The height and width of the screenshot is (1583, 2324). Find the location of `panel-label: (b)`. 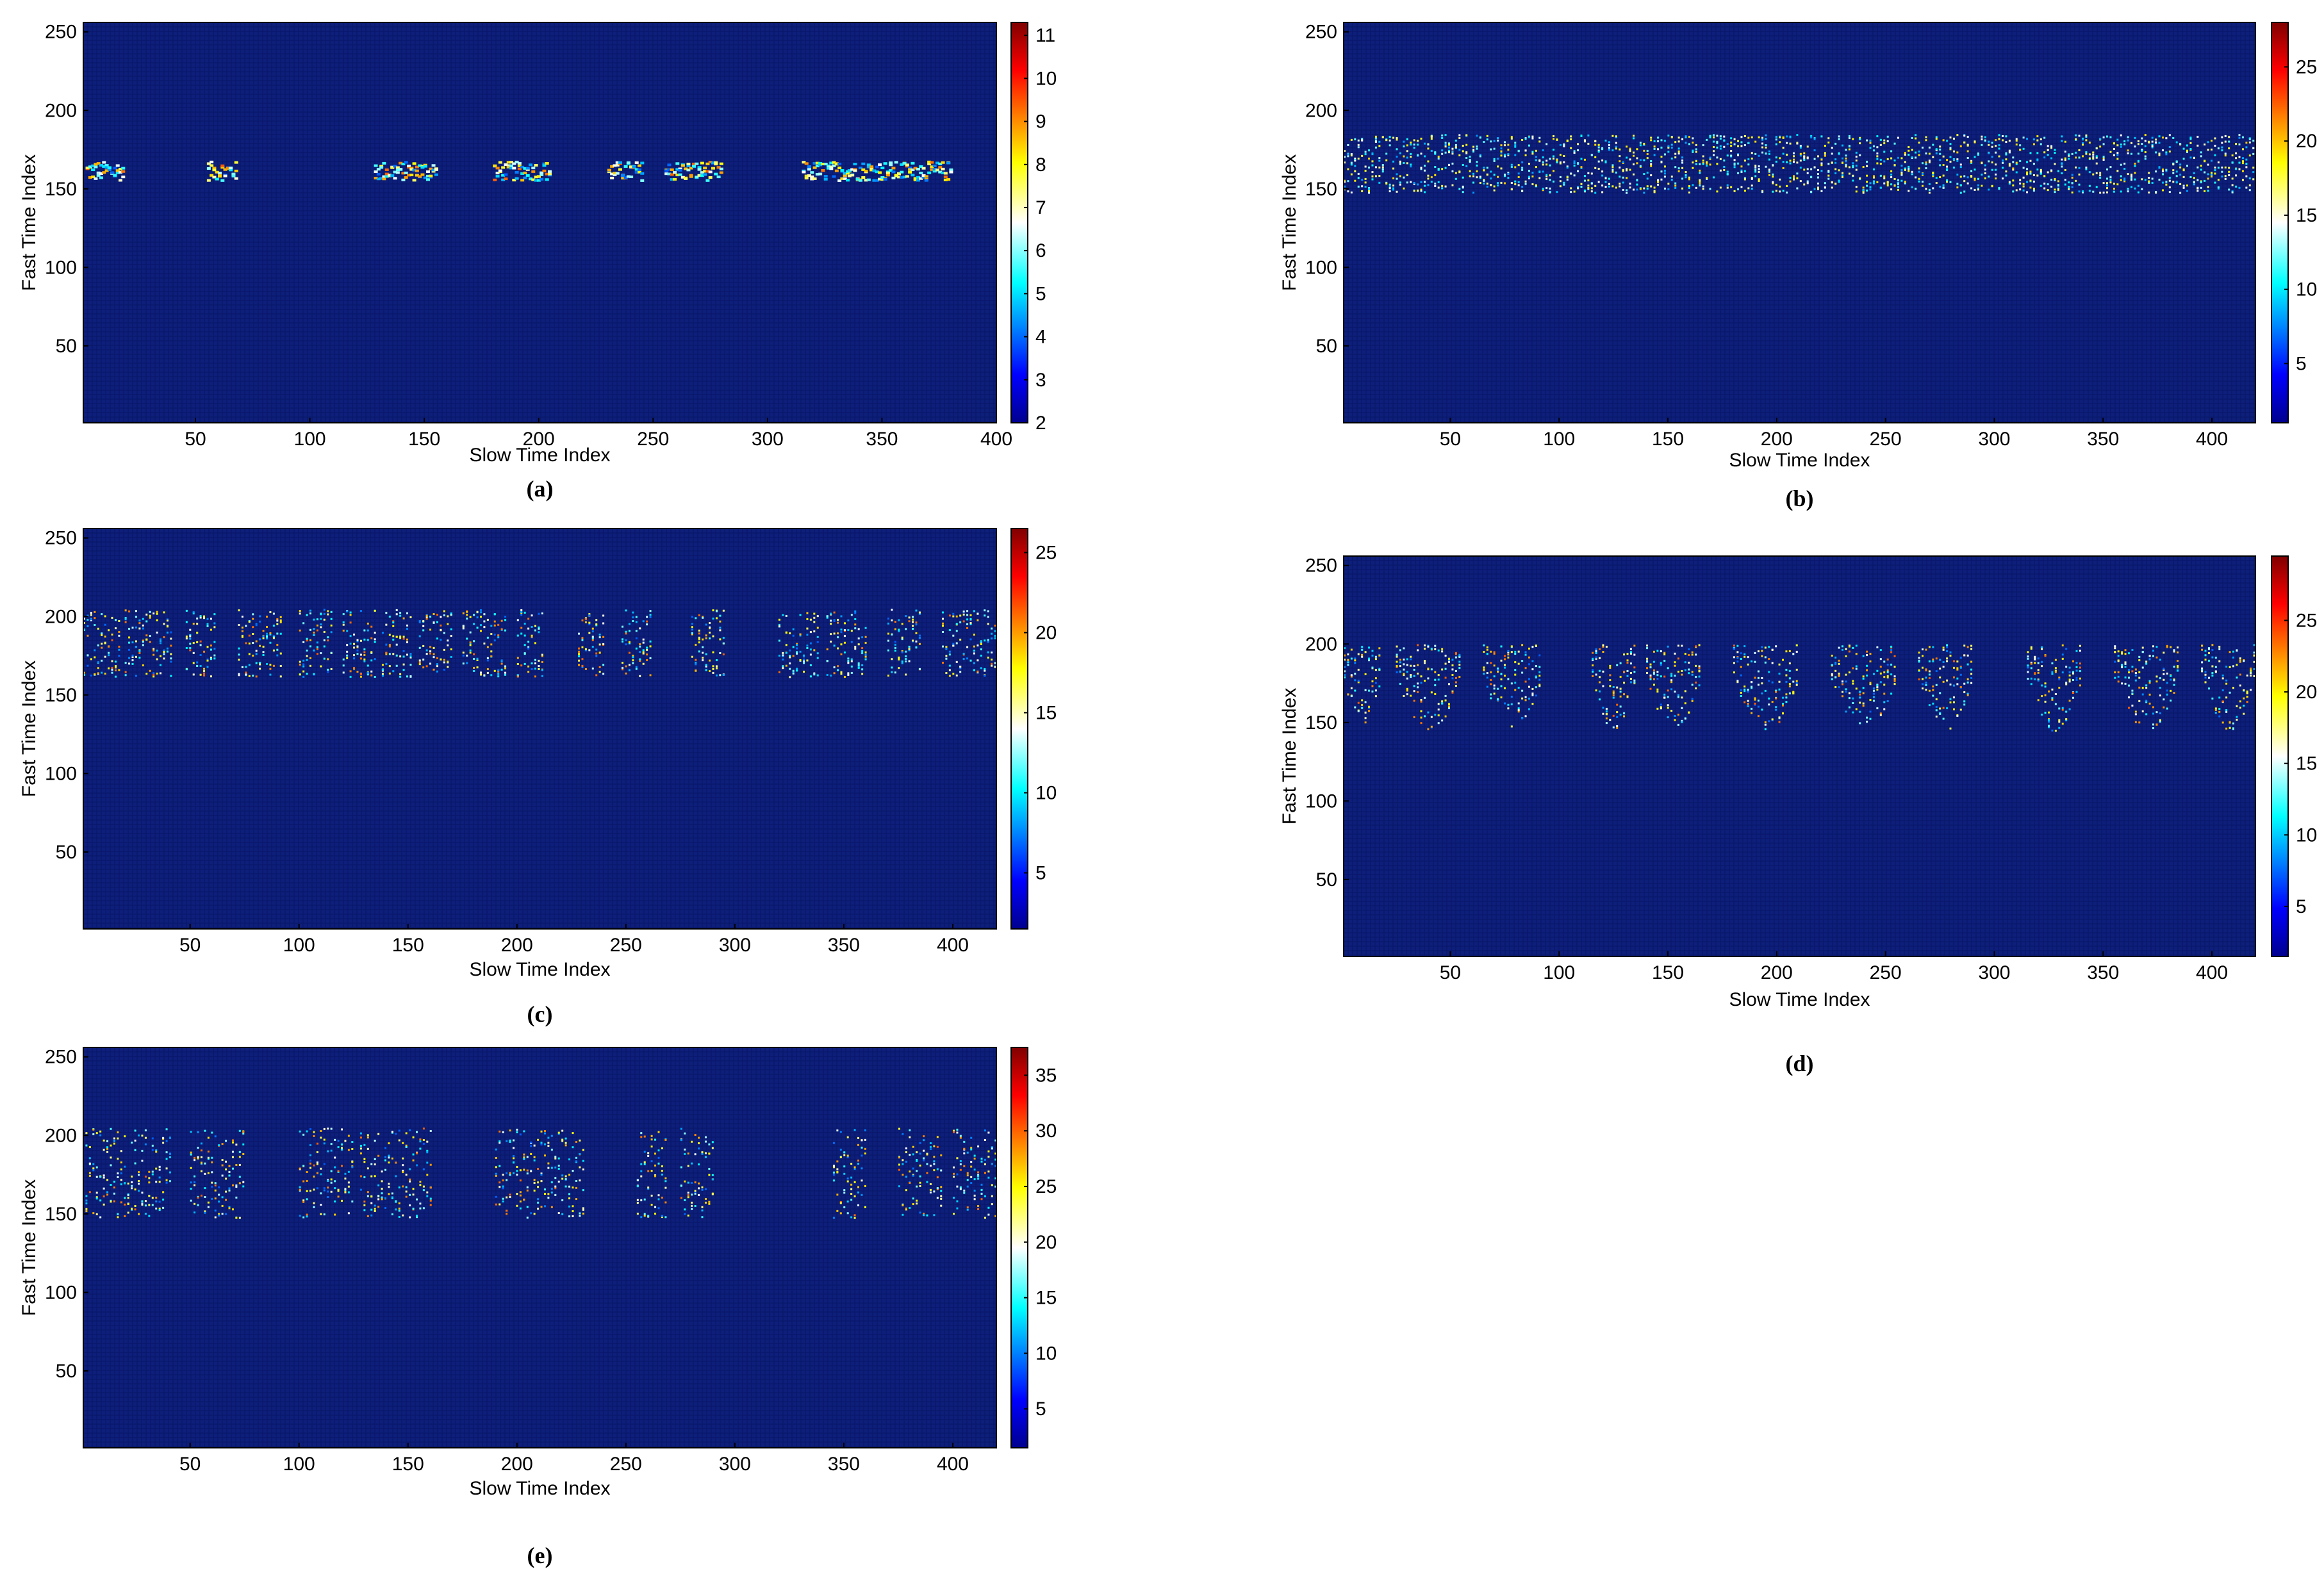

panel-label: (b) is located at coordinates (1800, 499).